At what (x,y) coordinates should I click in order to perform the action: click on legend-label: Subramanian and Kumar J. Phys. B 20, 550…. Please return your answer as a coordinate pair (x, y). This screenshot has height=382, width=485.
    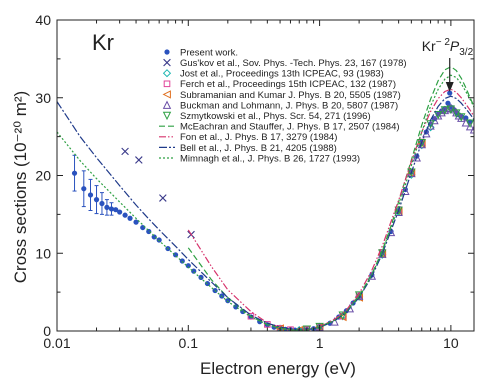
    Looking at the image, I should click on (290, 95).